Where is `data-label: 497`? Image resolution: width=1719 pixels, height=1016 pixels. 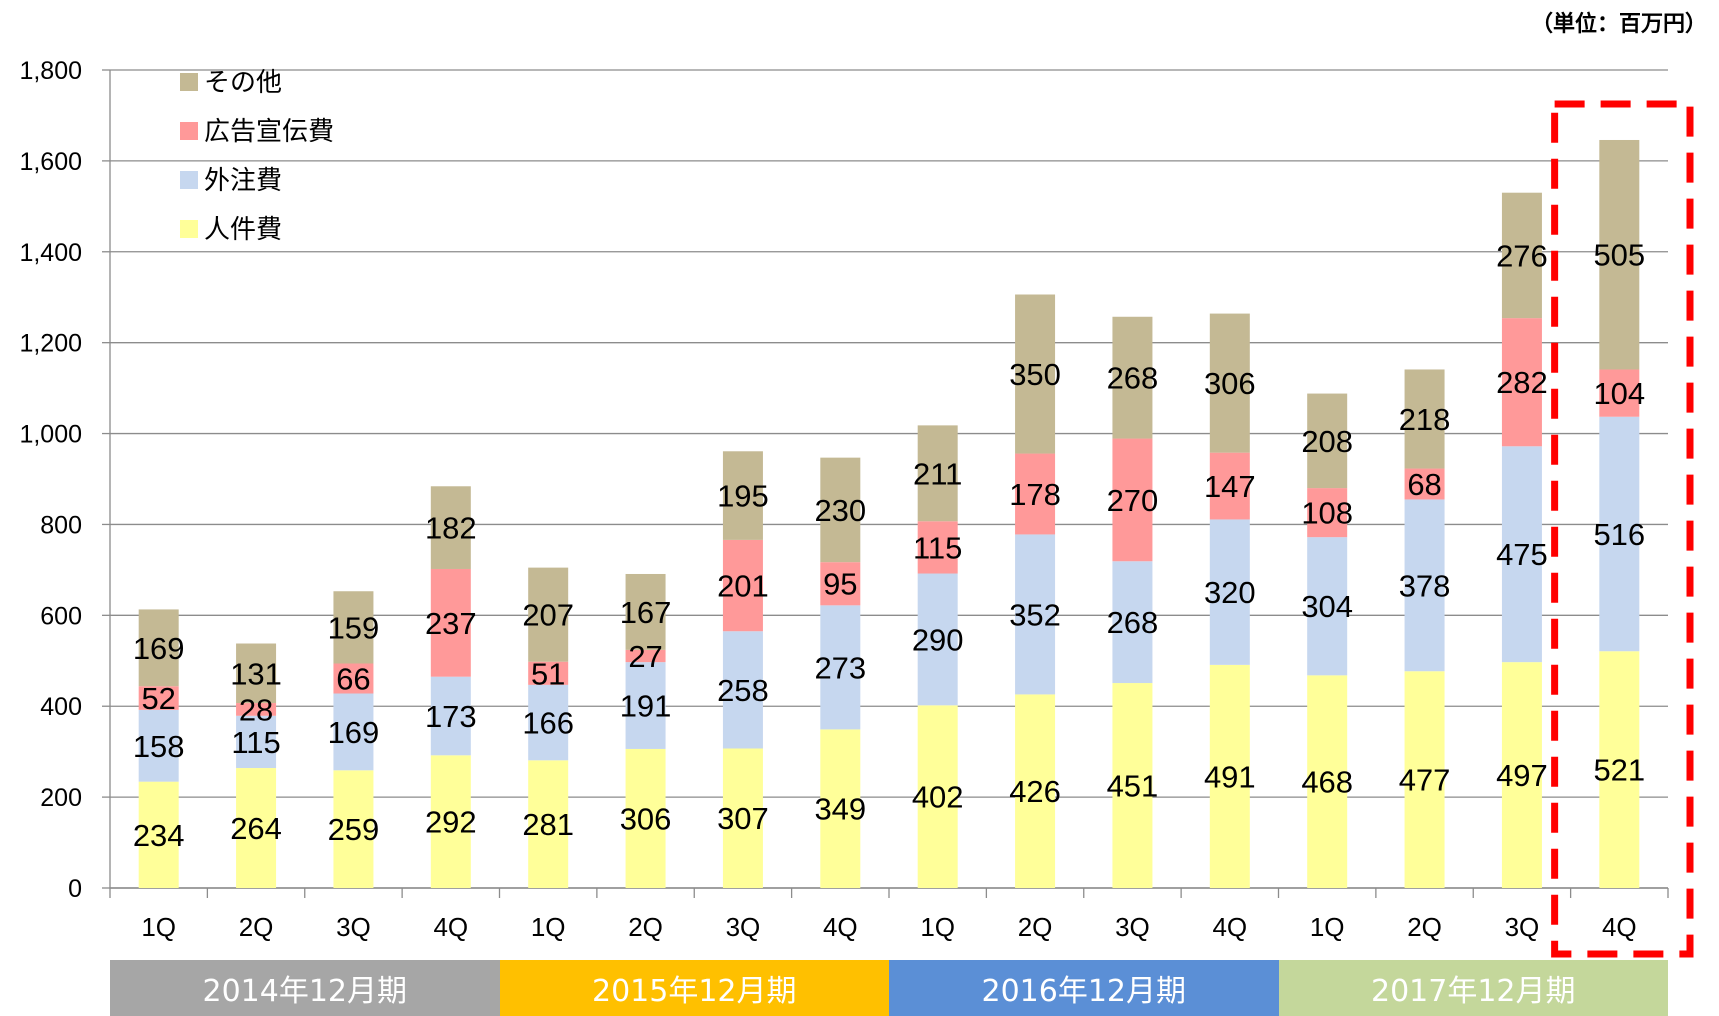 data-label: 497 is located at coordinates (1522, 775).